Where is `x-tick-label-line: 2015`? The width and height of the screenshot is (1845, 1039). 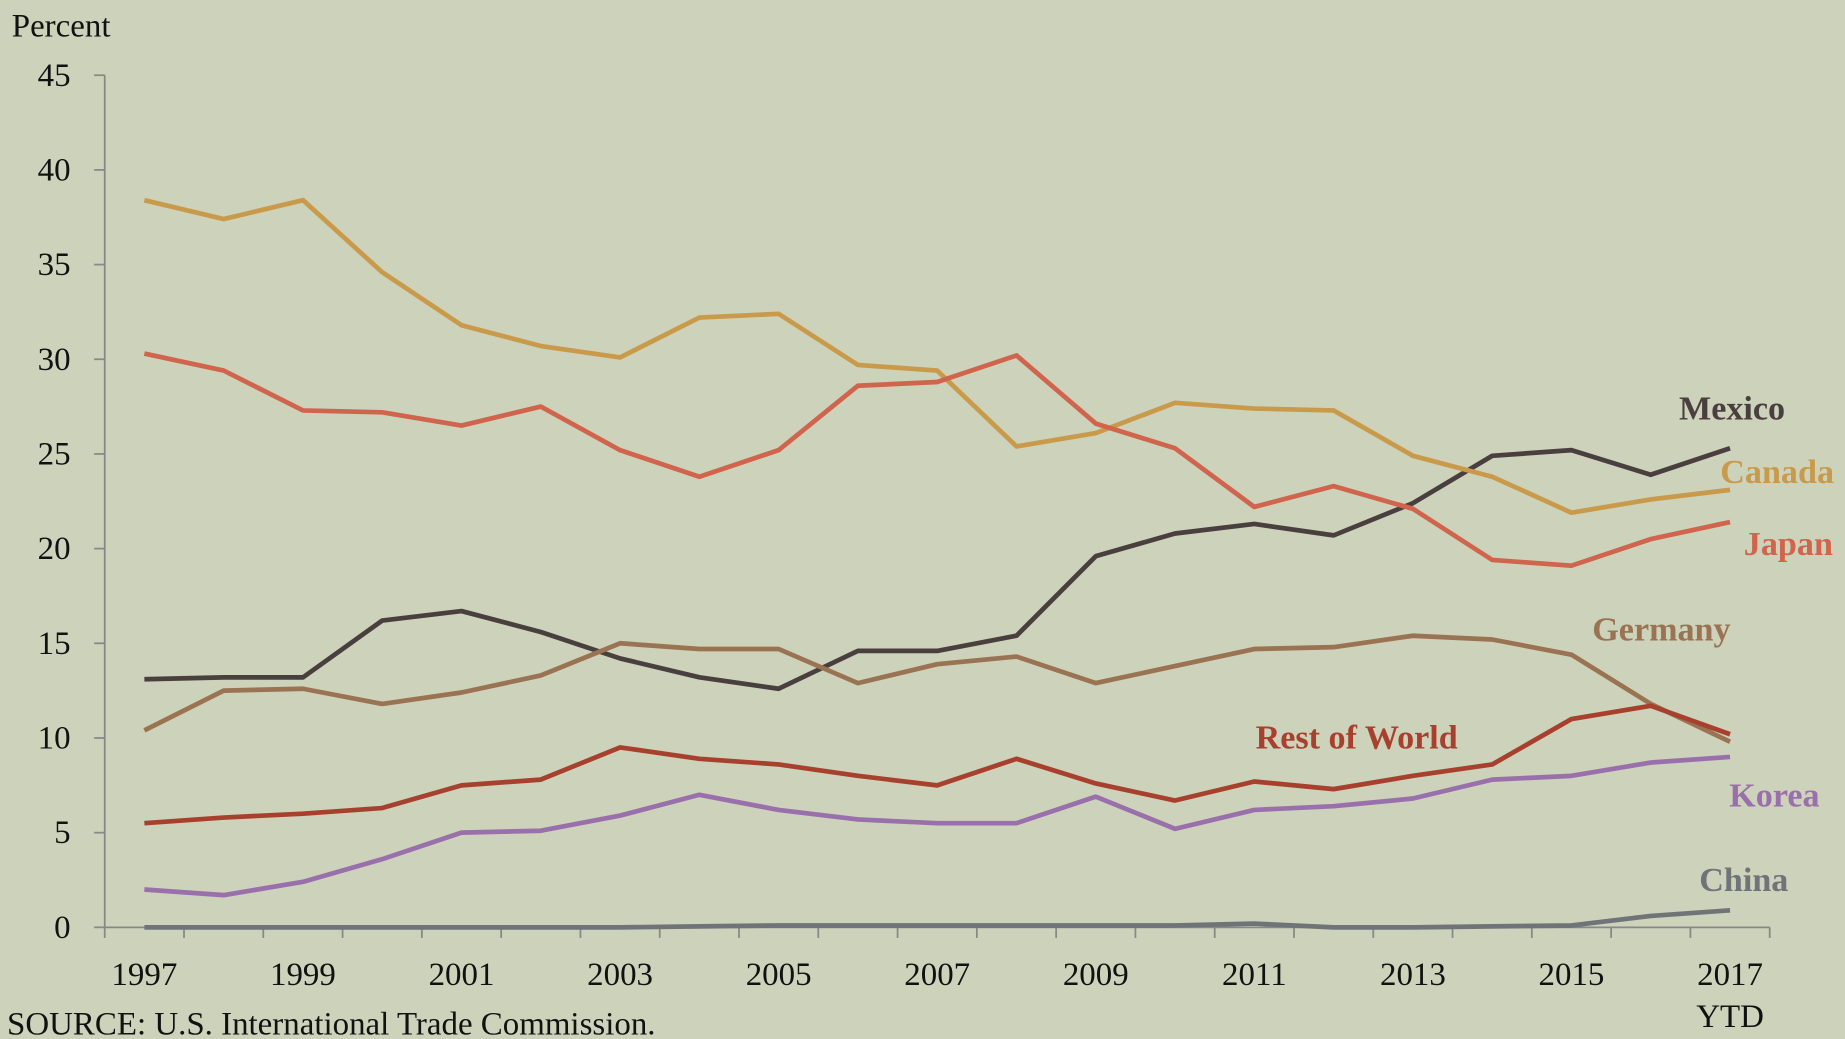
x-tick-label-line: 2015 is located at coordinates (1572, 975).